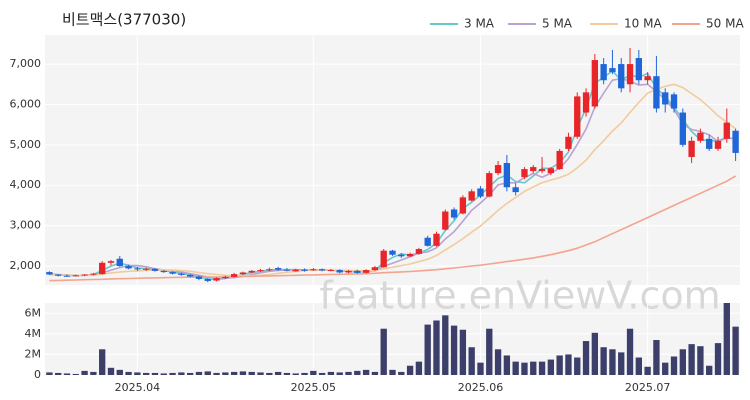  I want to click on y-tick-label: 4,000, so click(26, 184).